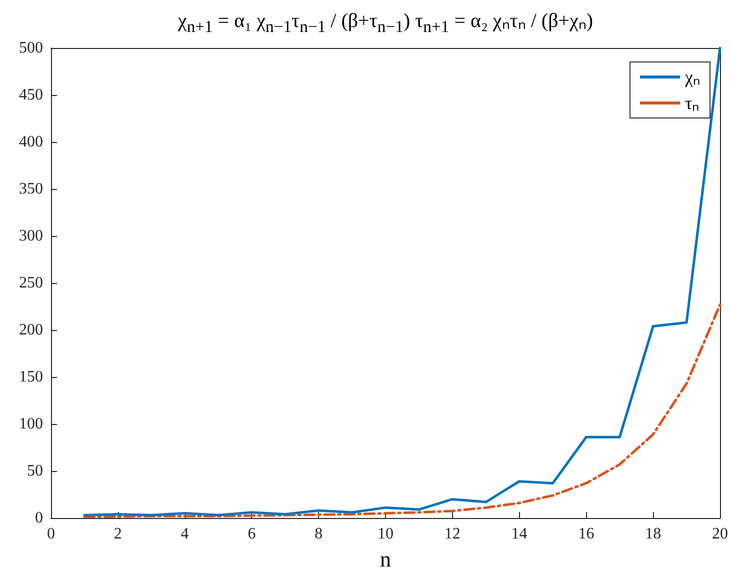  I want to click on y-tick-label: 200, so click(31, 330).